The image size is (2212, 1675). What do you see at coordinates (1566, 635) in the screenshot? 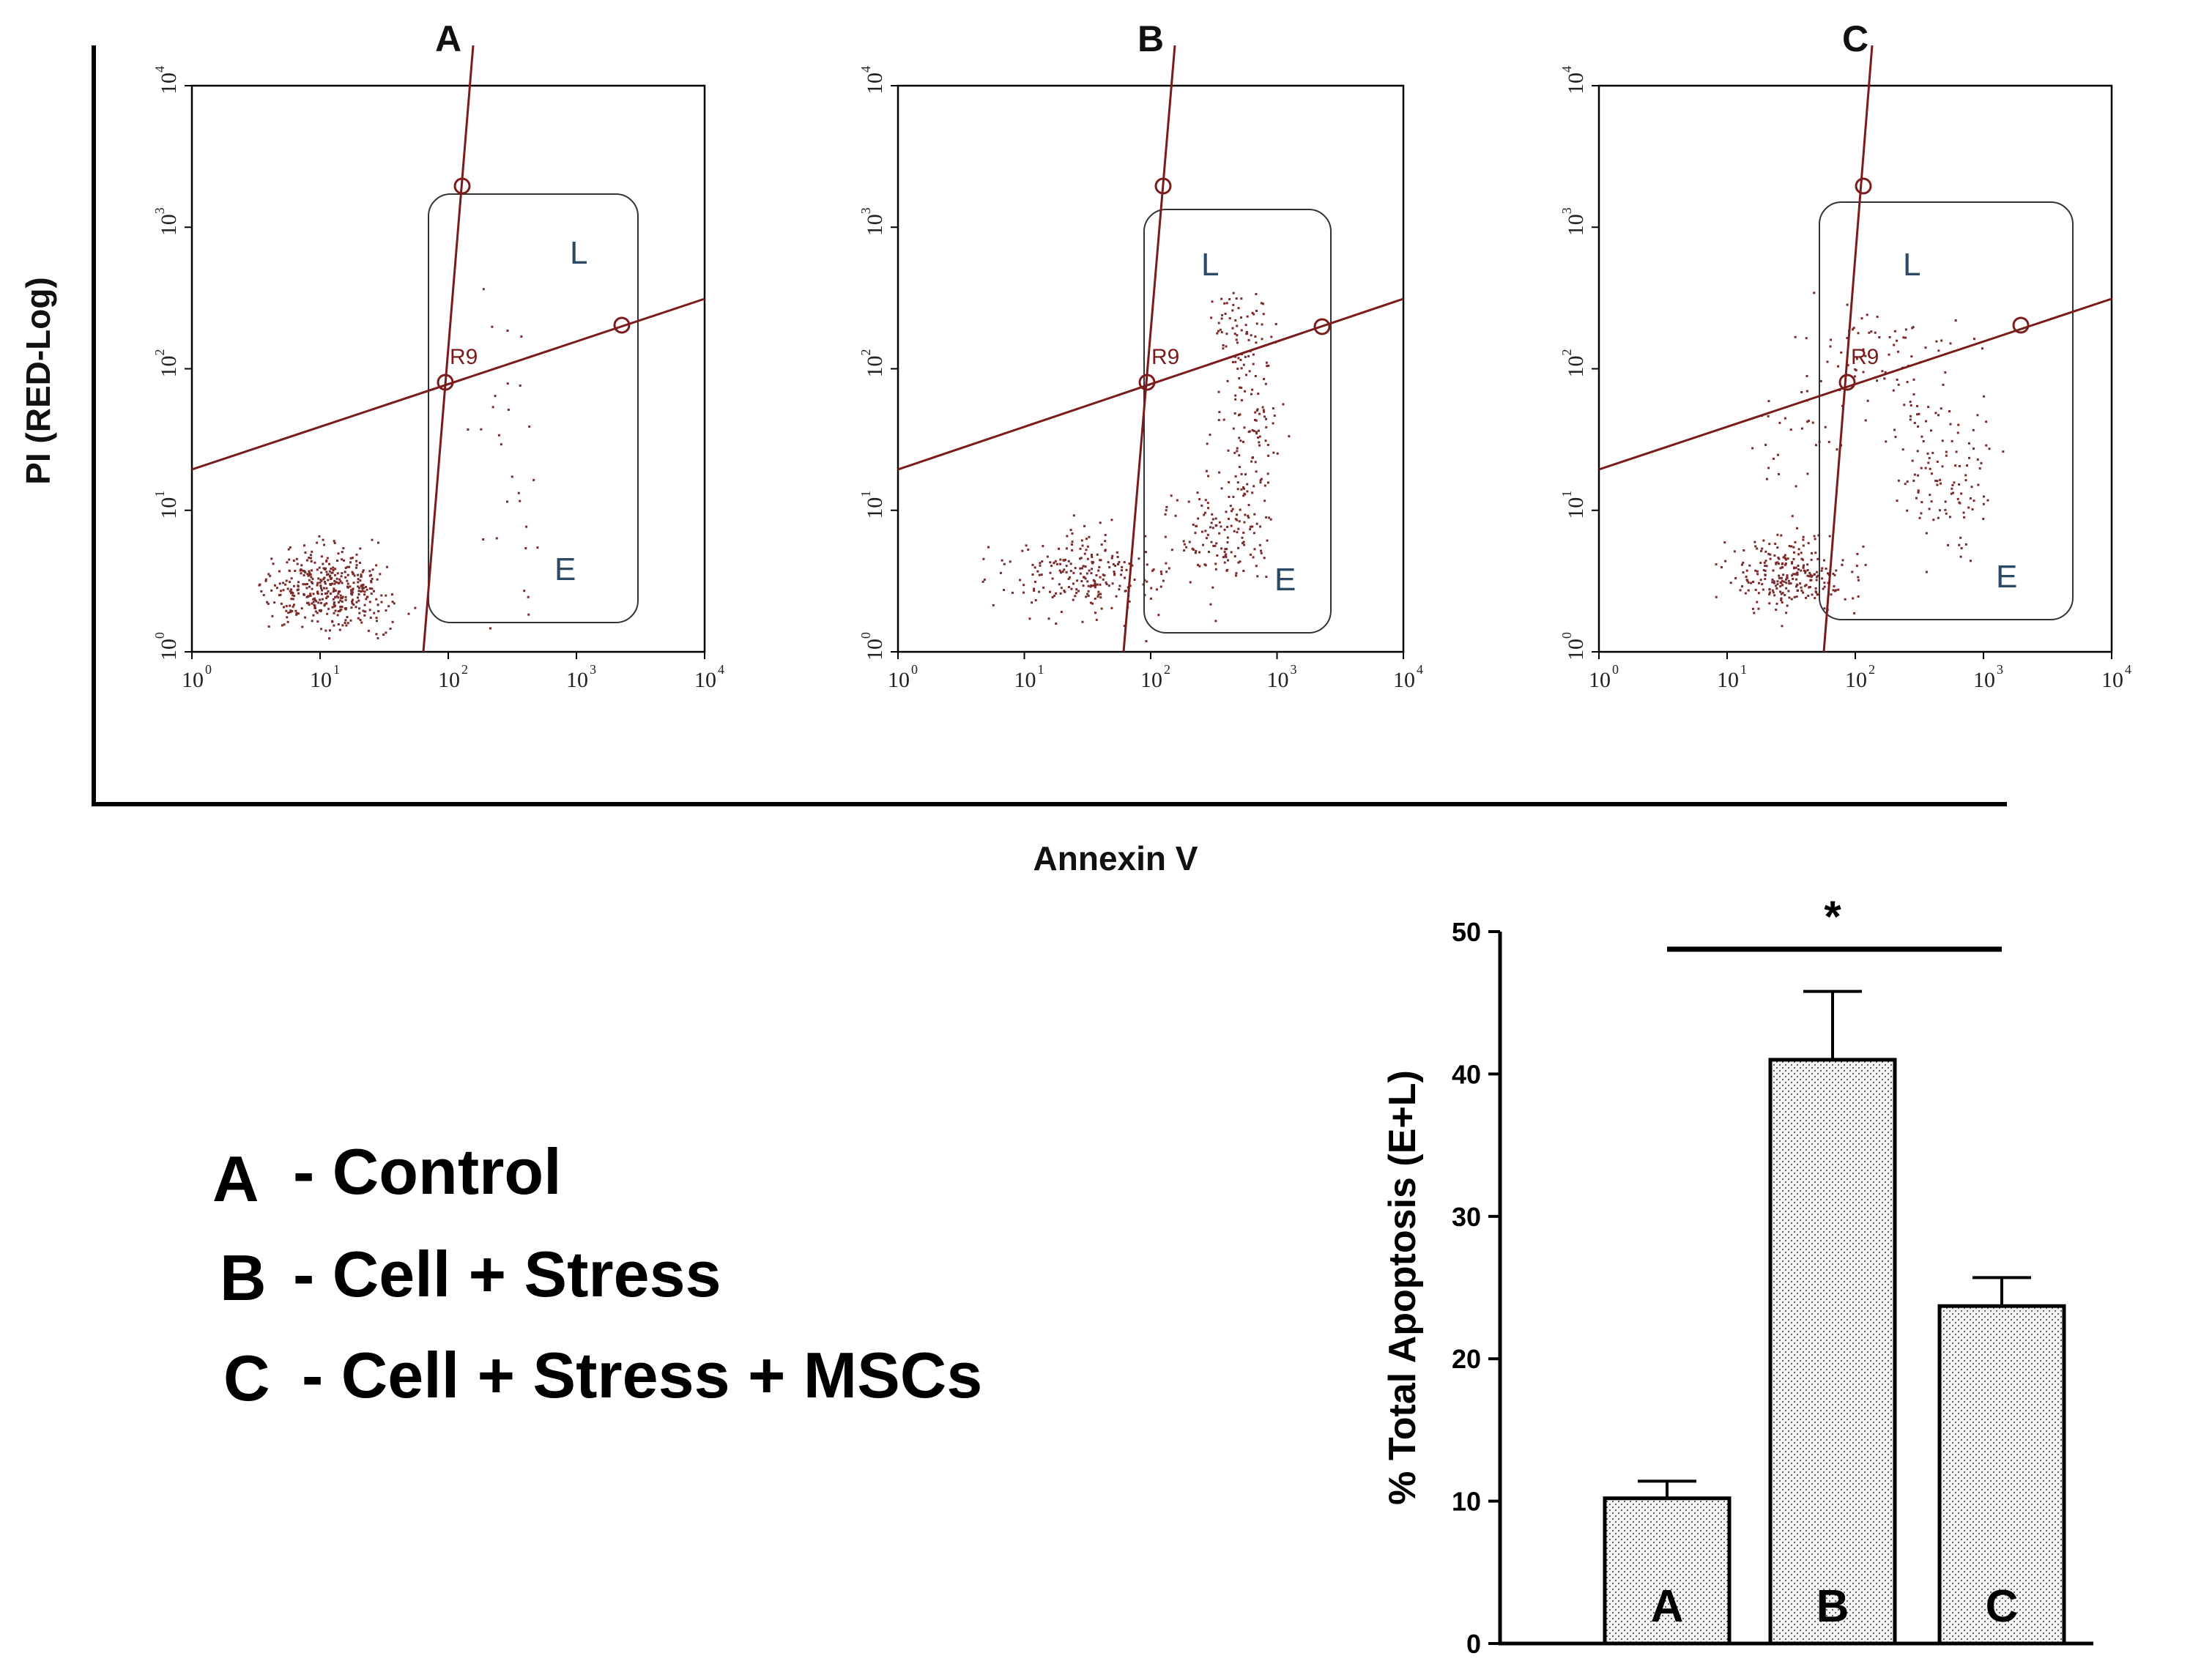
I see `y-tick-exp: 0` at bounding box center [1566, 635].